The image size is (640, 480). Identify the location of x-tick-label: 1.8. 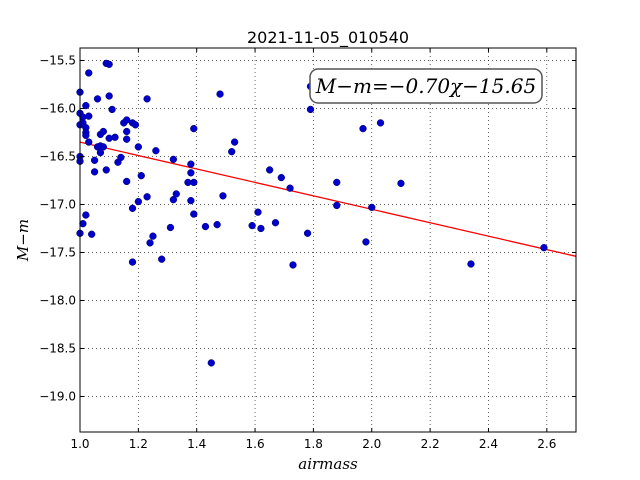
(313, 444).